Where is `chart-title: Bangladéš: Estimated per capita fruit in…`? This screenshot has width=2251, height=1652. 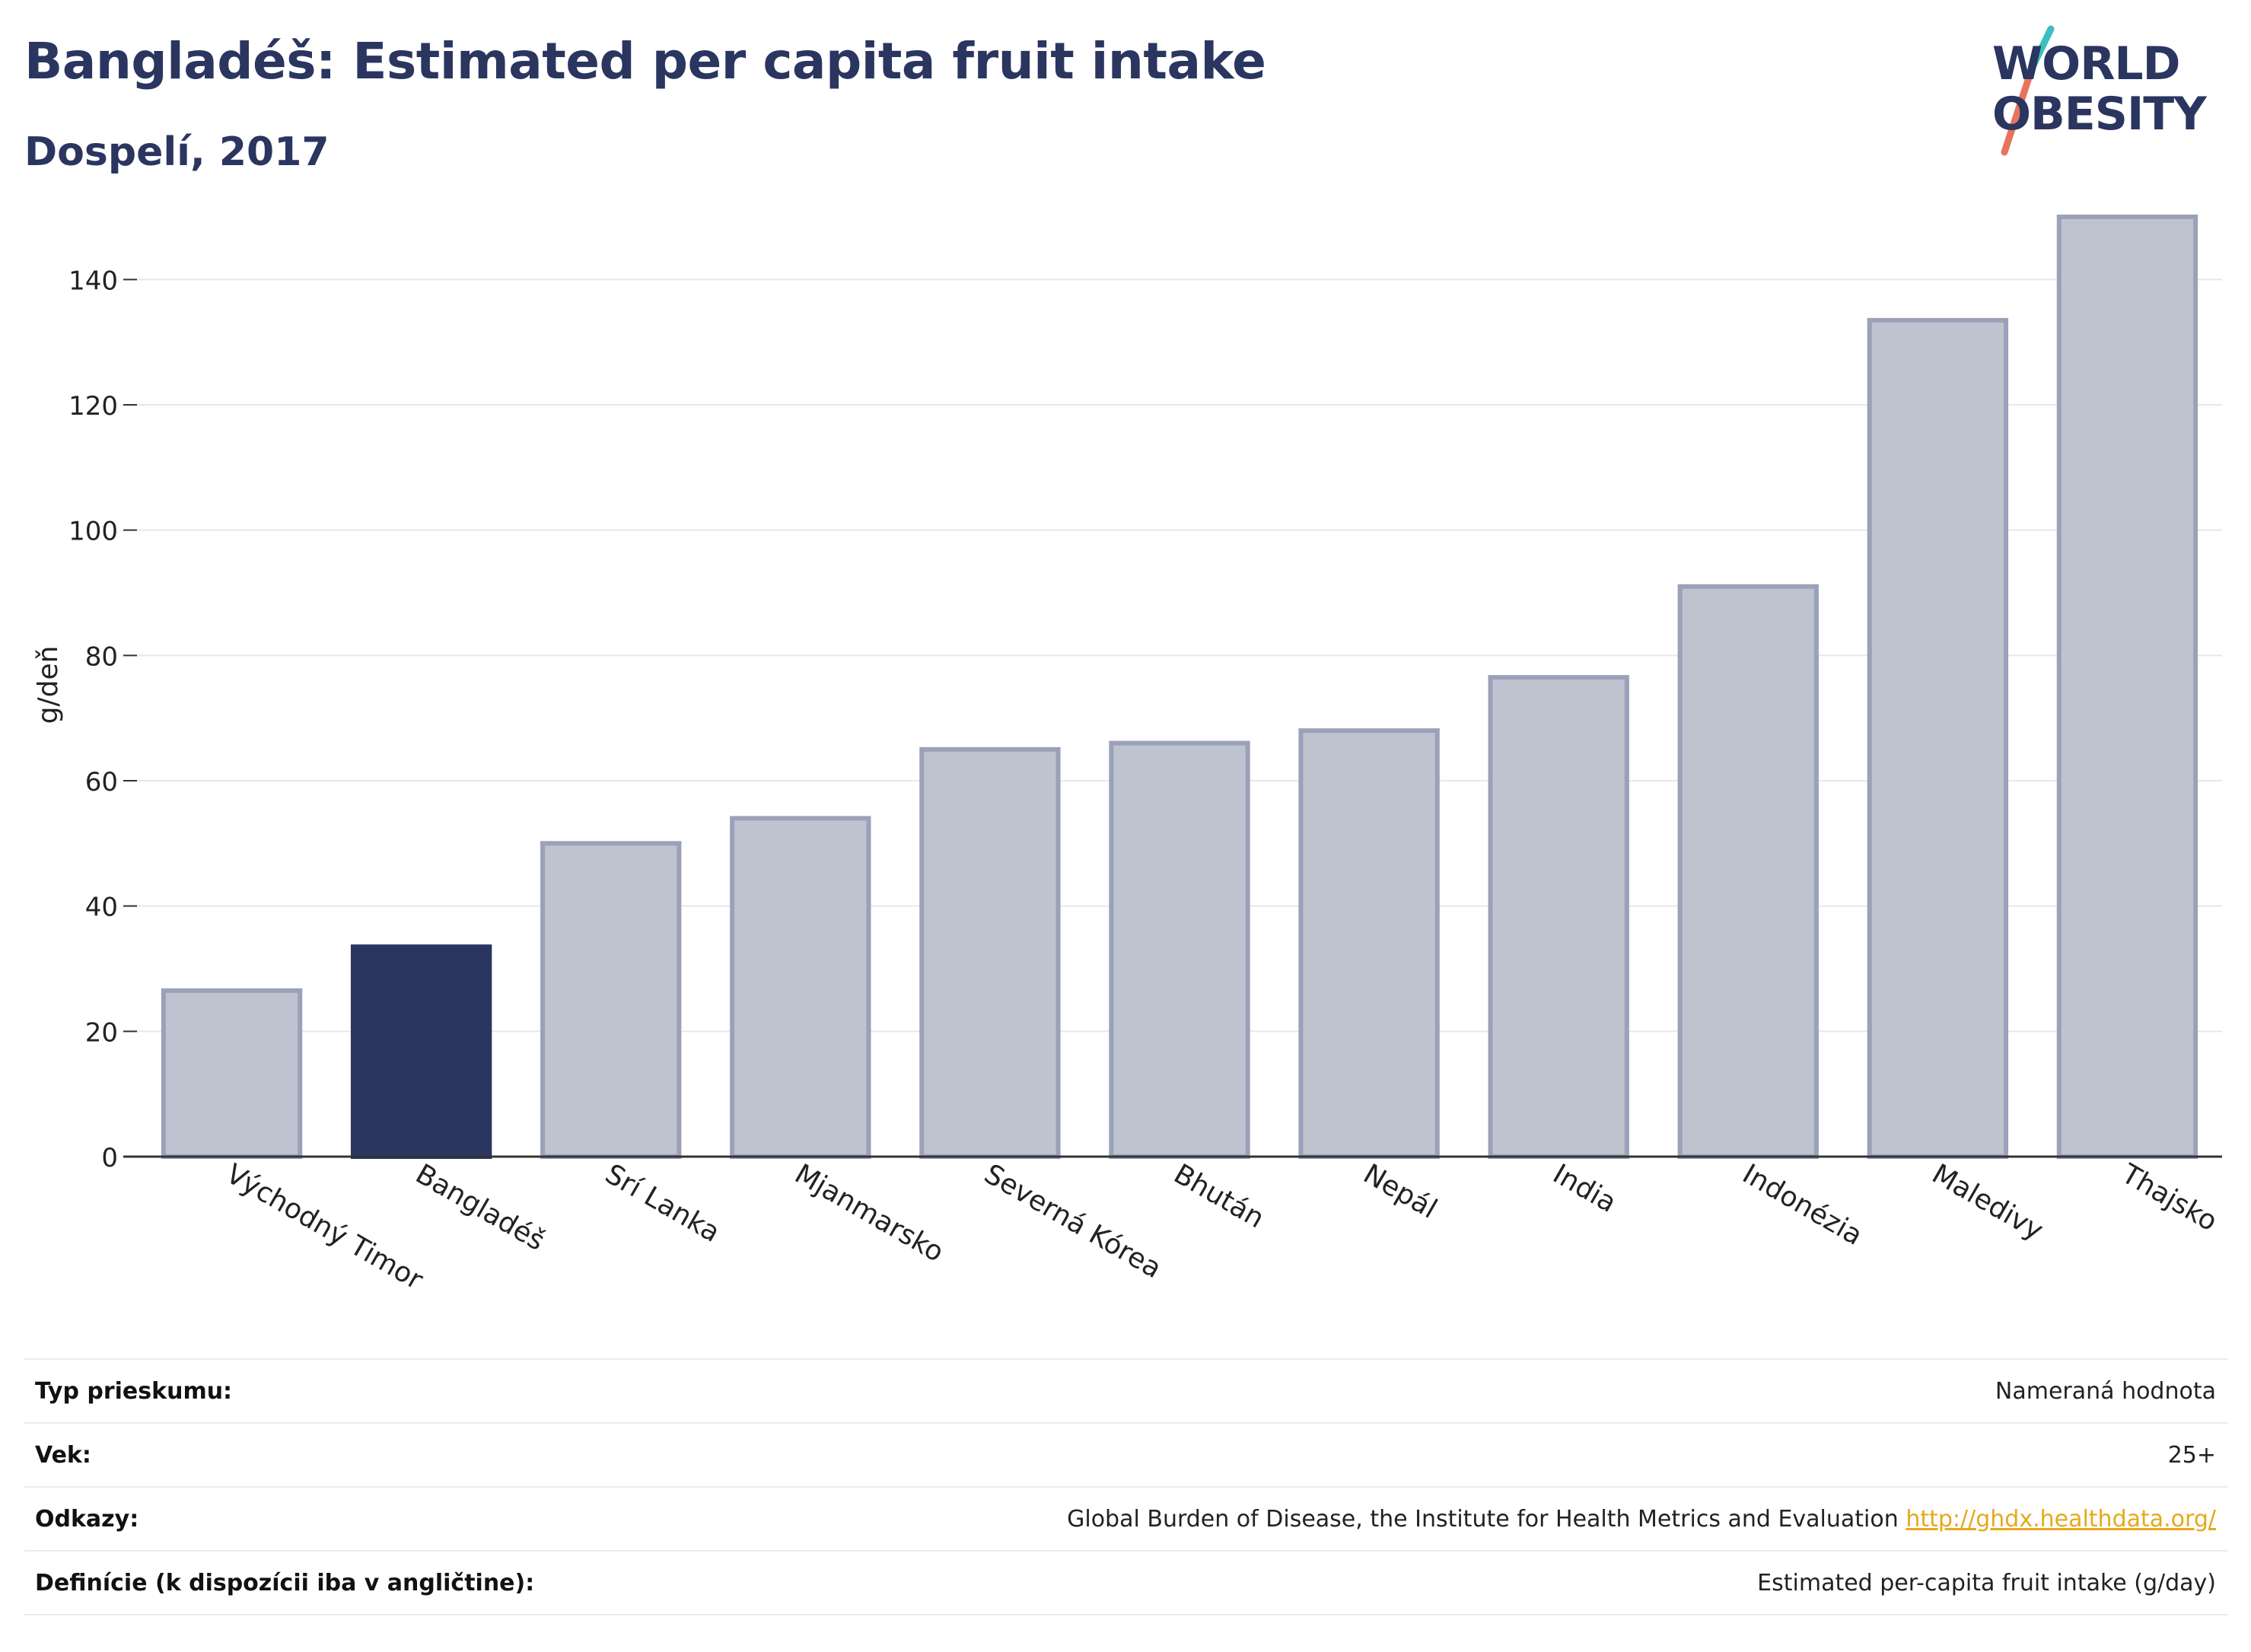
chart-title: Bangladéš: Estimated per capita fruit in… is located at coordinates (645, 61).